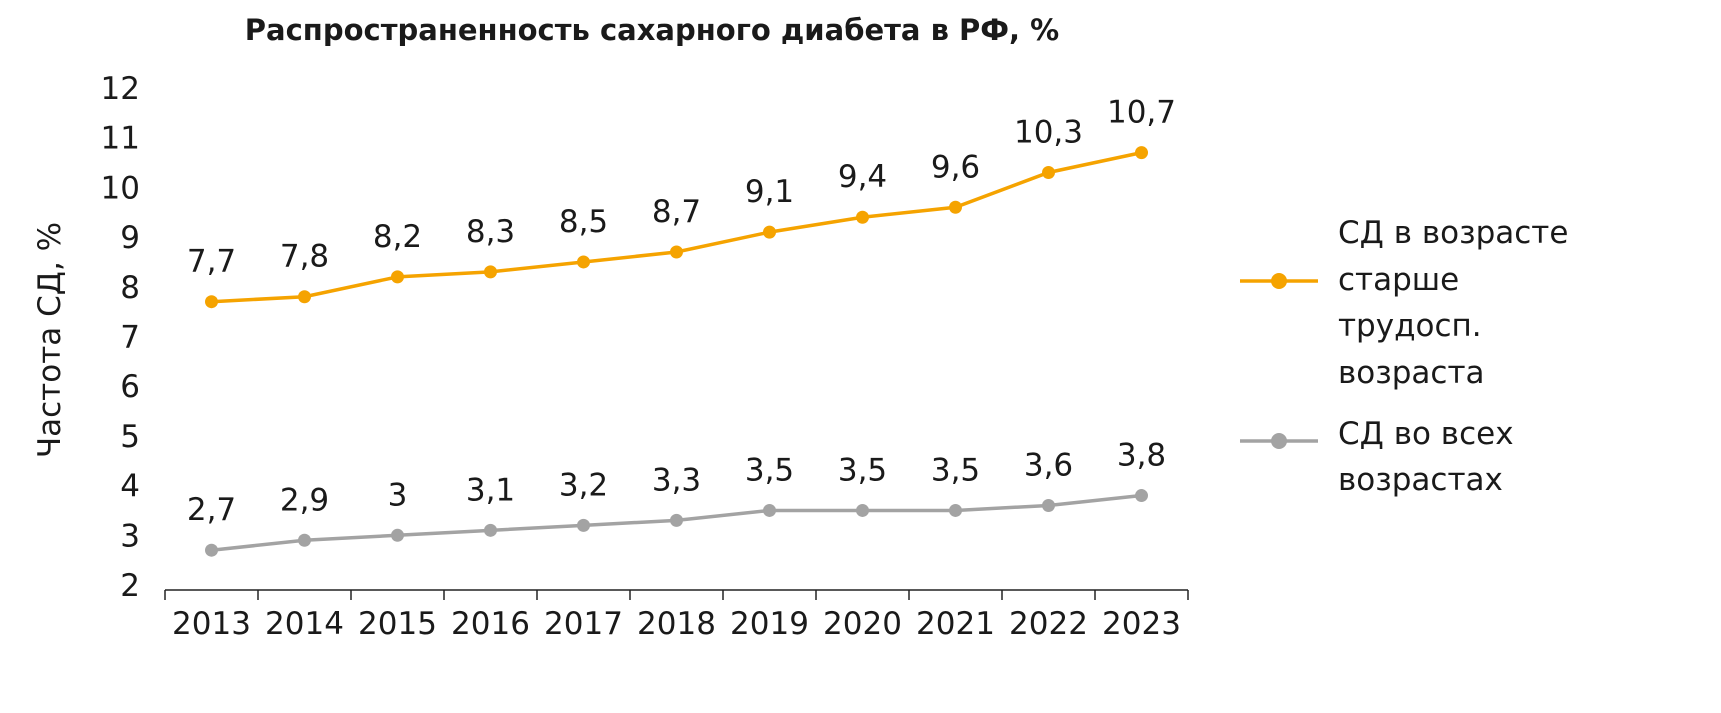  Describe the element at coordinates (304, 257) in the screenshot. I see `data-label: 7,8` at that location.